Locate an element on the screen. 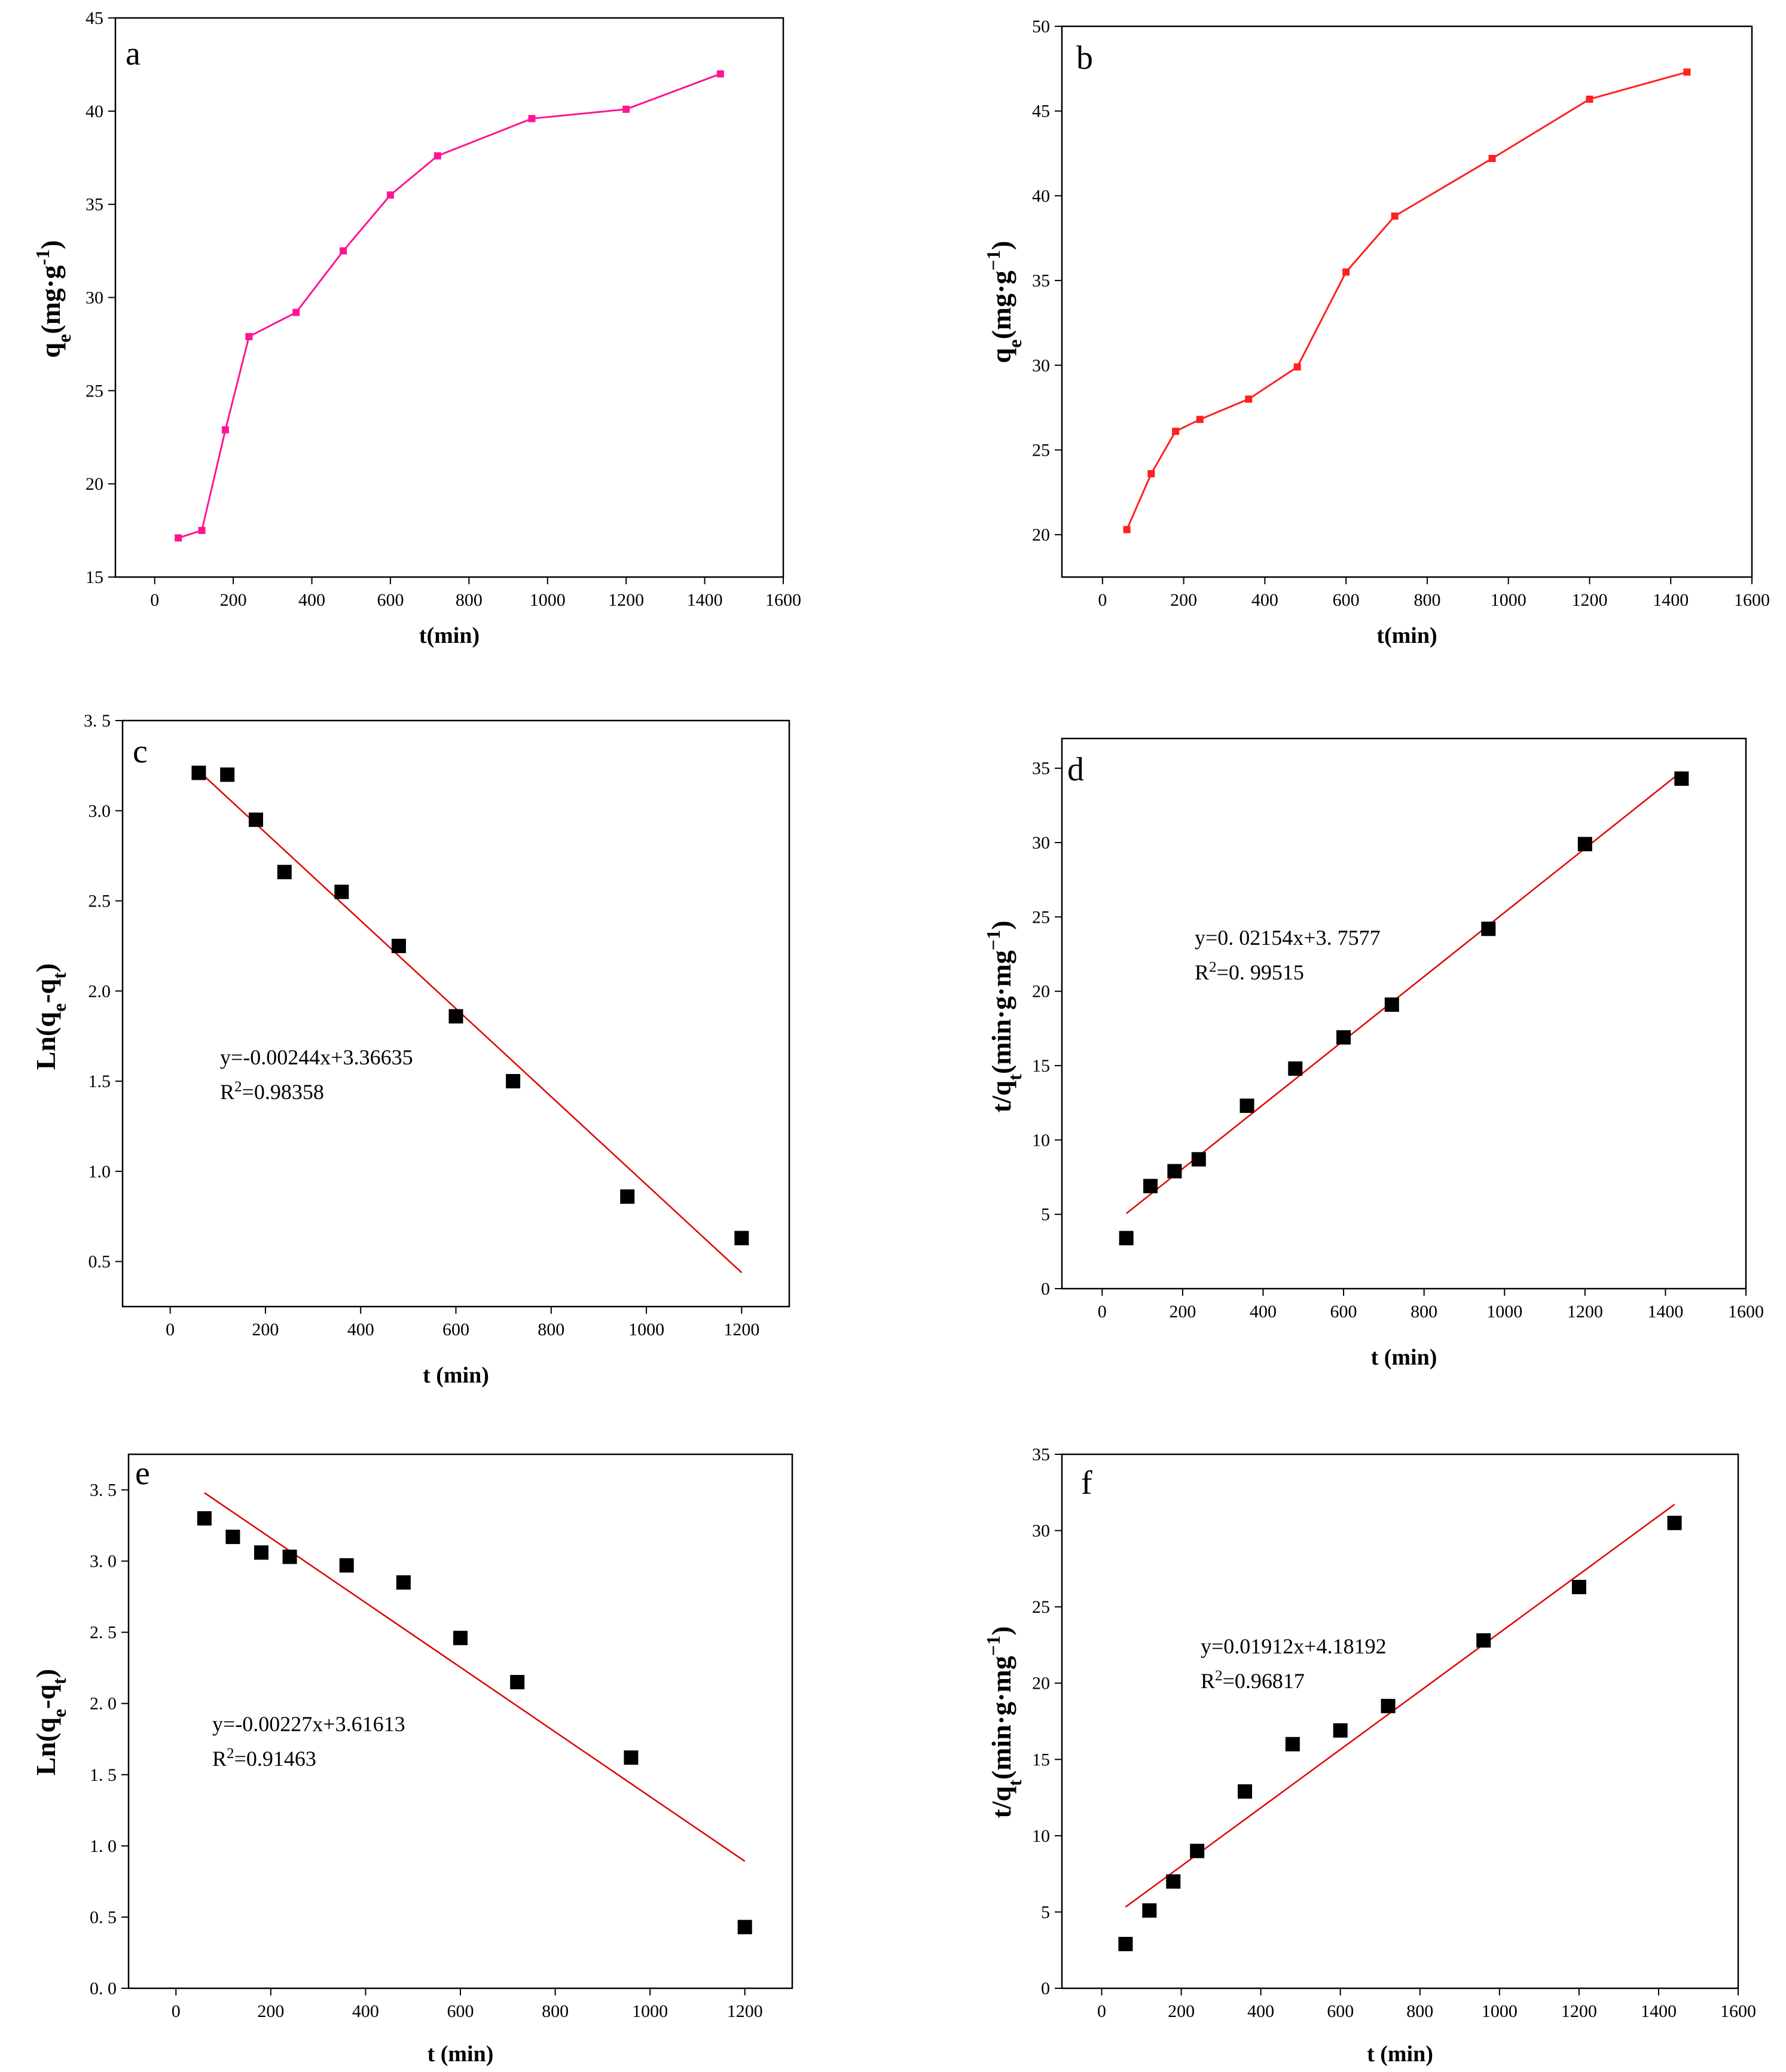 The width and height of the screenshot is (1786, 2072). y-tick-label: 2. 0 is located at coordinates (103, 1704).